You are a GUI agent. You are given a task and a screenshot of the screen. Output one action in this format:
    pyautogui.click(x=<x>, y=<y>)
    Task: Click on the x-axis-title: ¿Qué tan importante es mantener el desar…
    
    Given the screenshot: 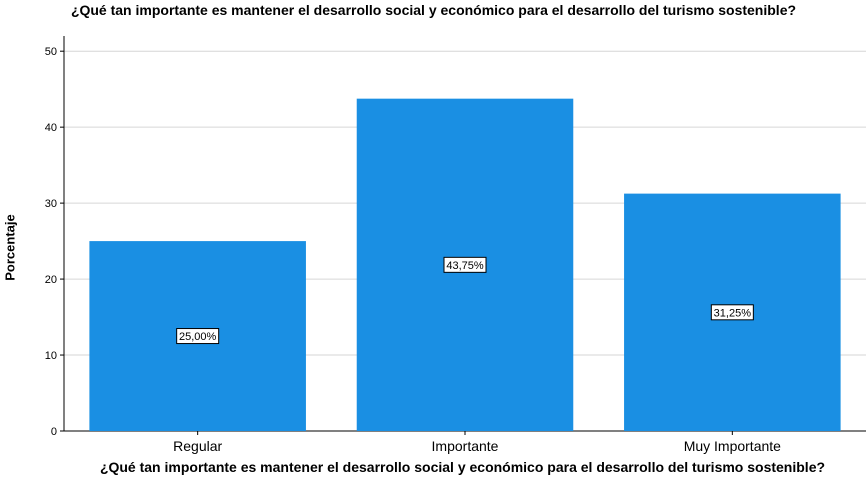 What is the action you would take?
    pyautogui.click(x=462, y=467)
    